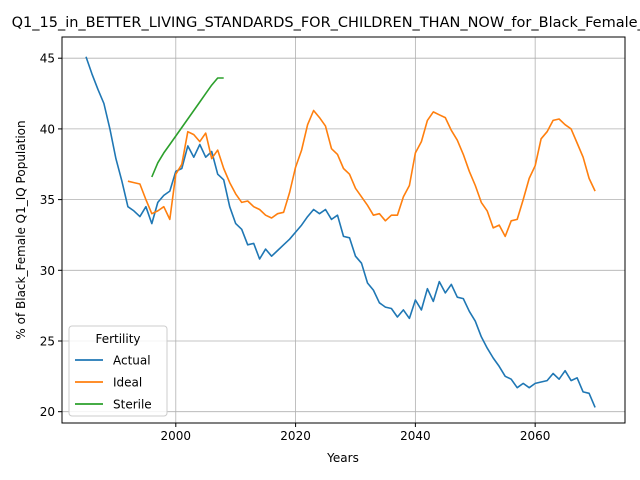 This screenshot has width=640, height=480. What do you see at coordinates (535, 436) in the screenshot?
I see `x-tick-label: 2060` at bounding box center [535, 436].